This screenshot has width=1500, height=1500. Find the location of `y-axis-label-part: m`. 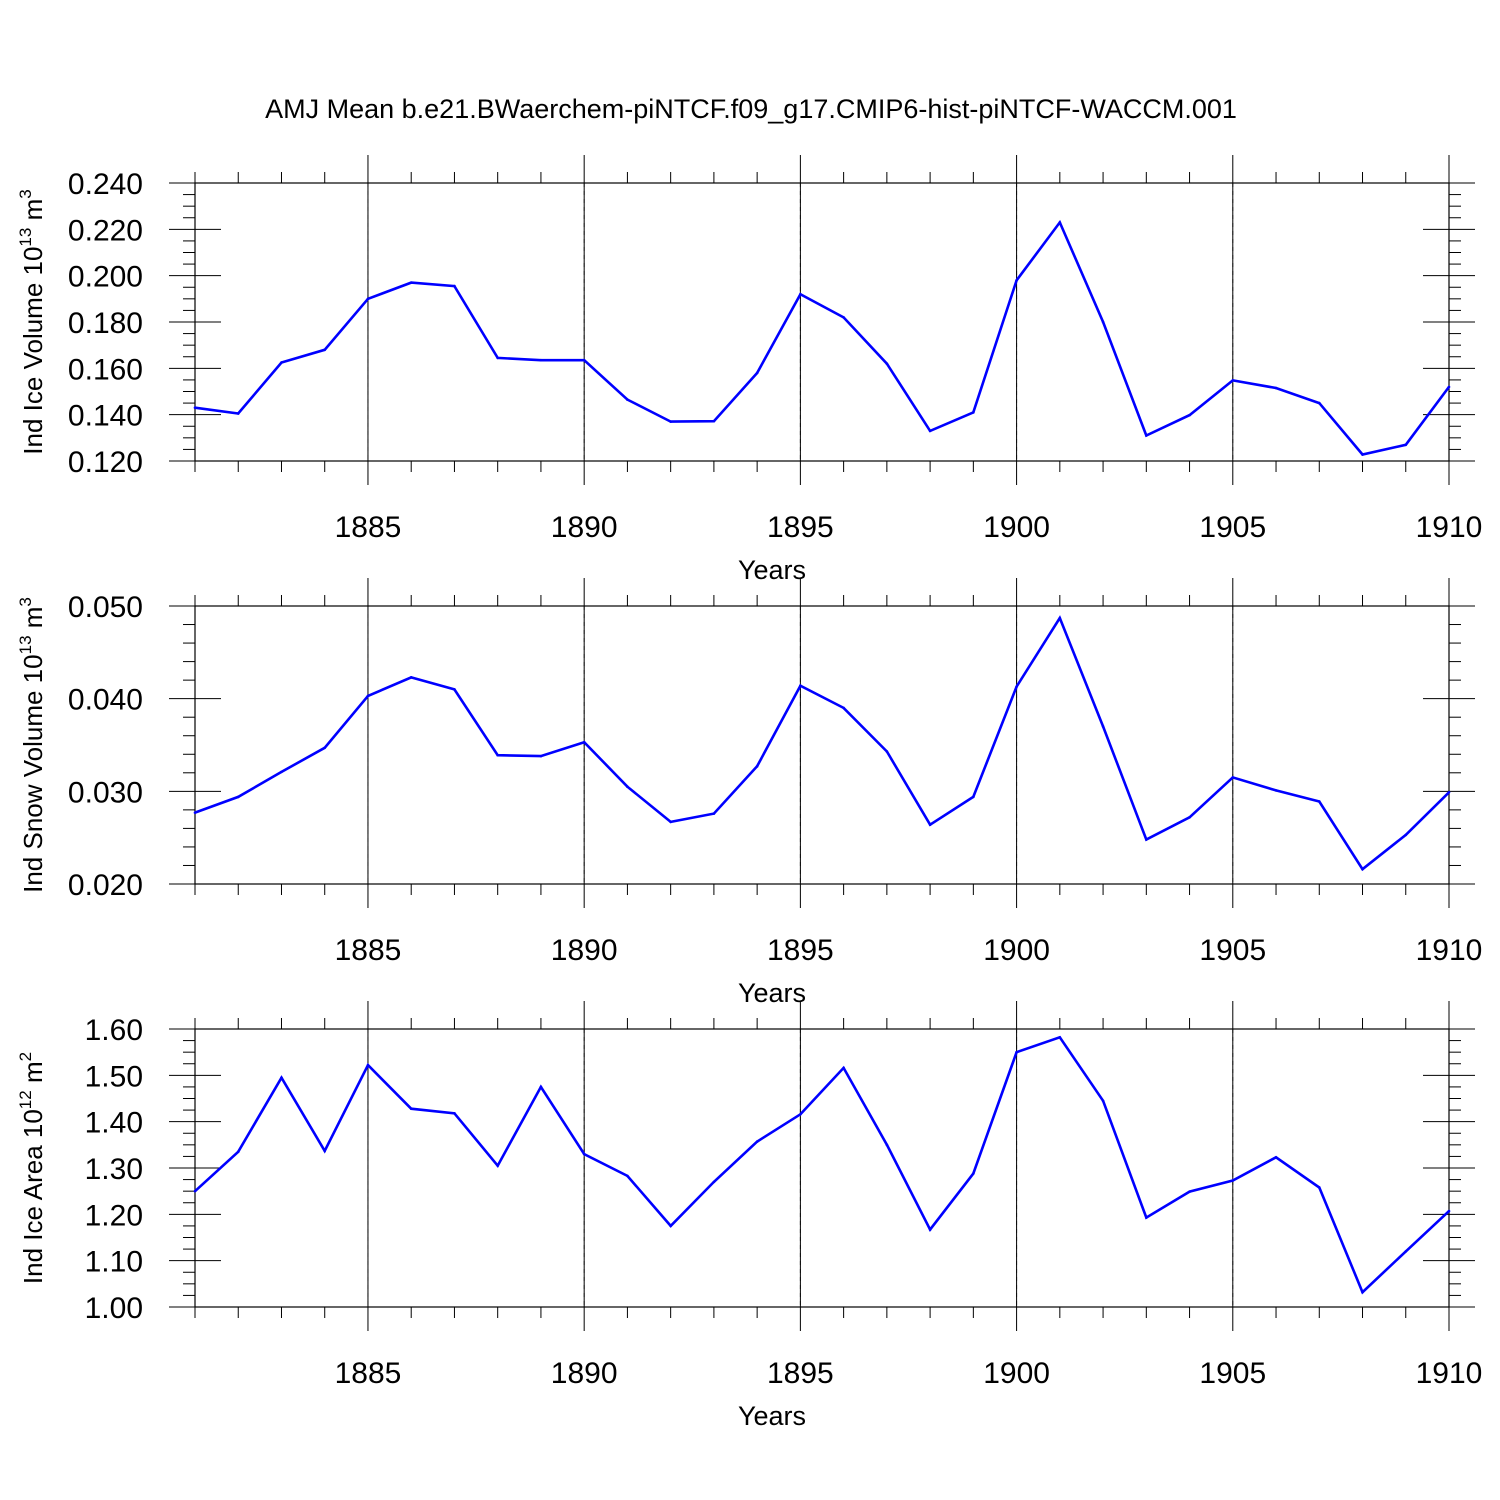

y-axis-label-part: m is located at coordinates (33, 1075).